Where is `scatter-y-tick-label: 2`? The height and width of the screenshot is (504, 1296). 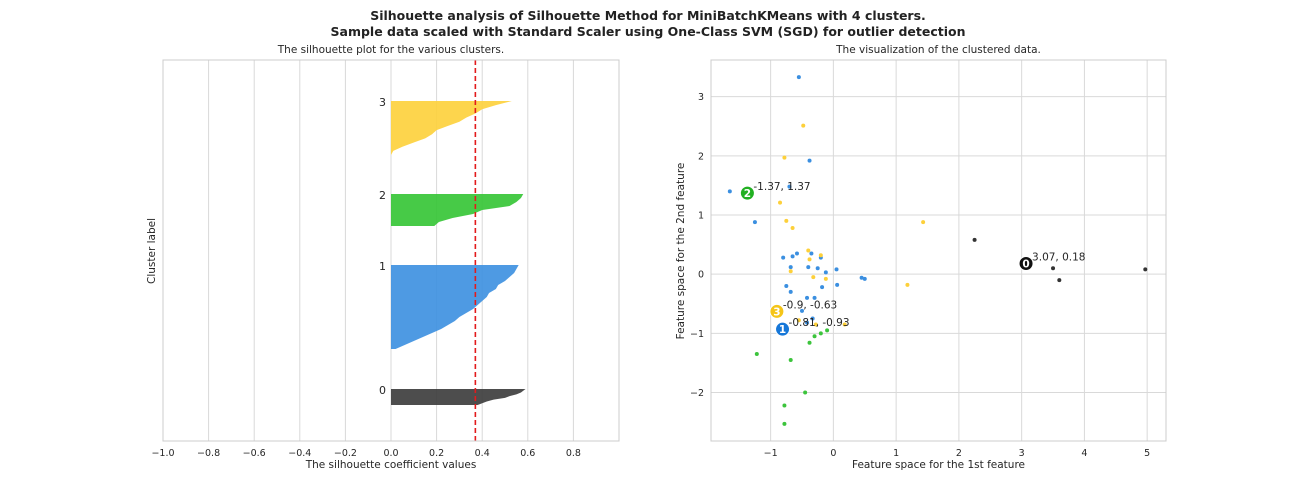 scatter-y-tick-label: 2 is located at coordinates (701, 156).